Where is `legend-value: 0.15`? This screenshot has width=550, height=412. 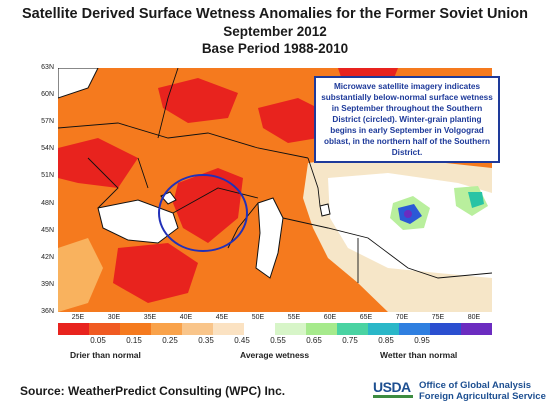
legend-value: 0.15 is located at coordinates (134, 340).